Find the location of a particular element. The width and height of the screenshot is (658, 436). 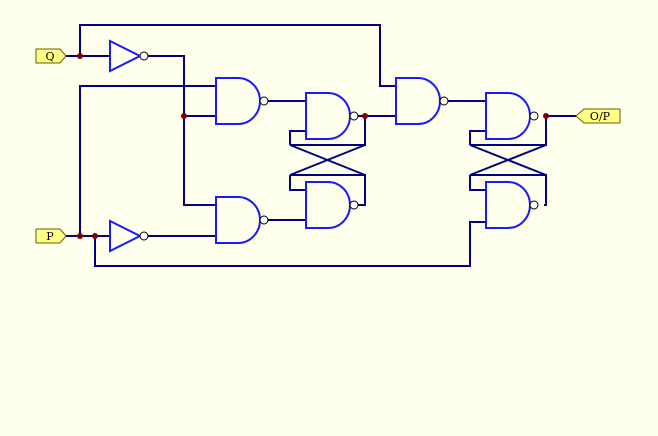

wire-latch1-top-fb is located at coordinates (327, 145).